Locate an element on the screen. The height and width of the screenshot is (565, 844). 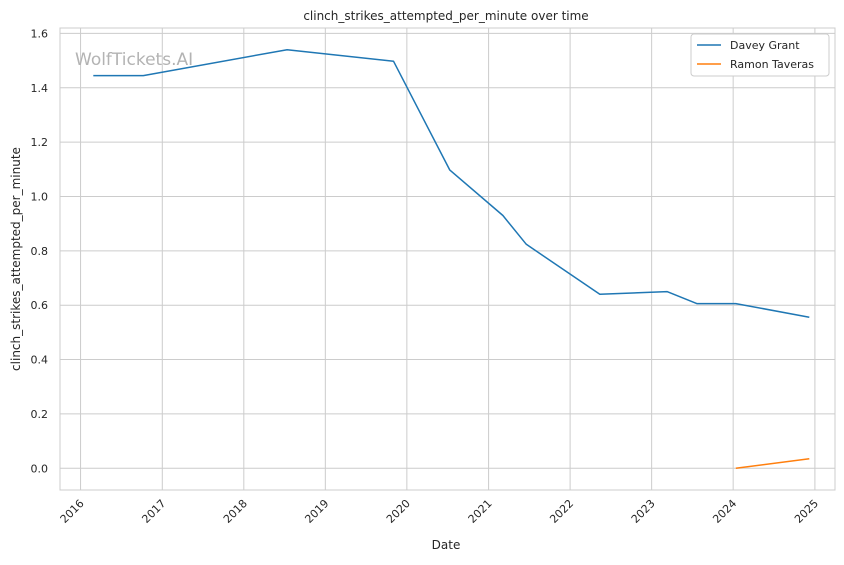
y-tick-label: 0.8 is located at coordinates (40, 251).